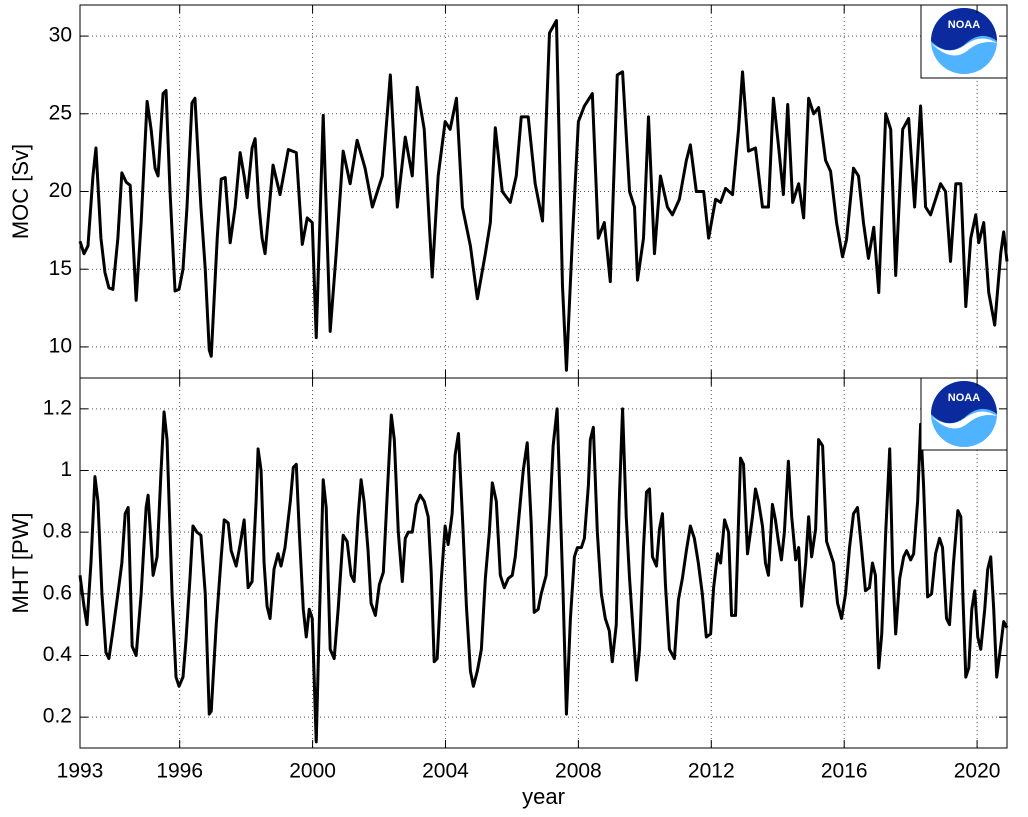  What do you see at coordinates (711, 771) in the screenshot?
I see `x-tick-label: 2012` at bounding box center [711, 771].